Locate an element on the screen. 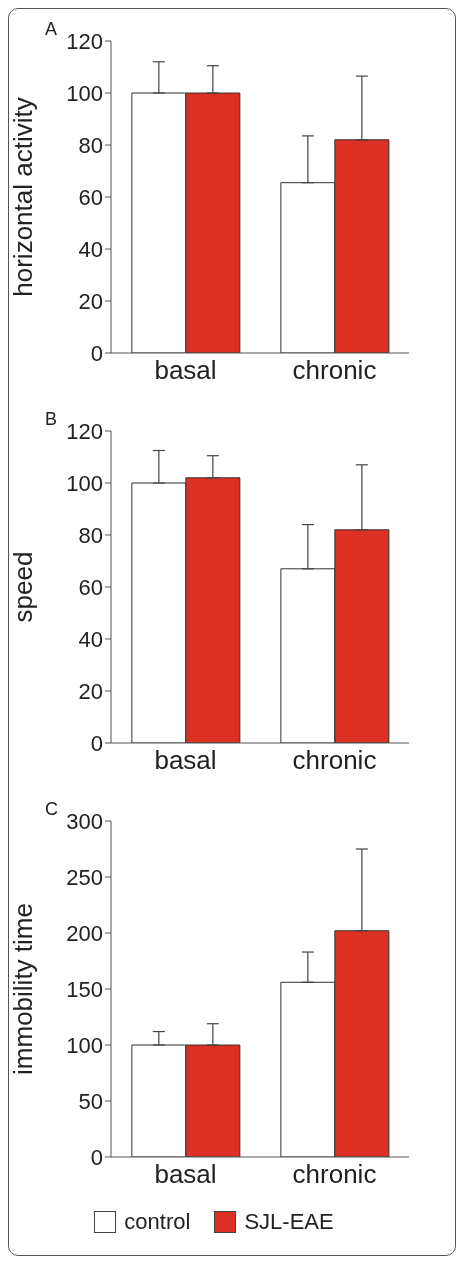 This screenshot has width=467, height=1266. y-axis-title: horizontal activity is located at coordinates (23, 197).